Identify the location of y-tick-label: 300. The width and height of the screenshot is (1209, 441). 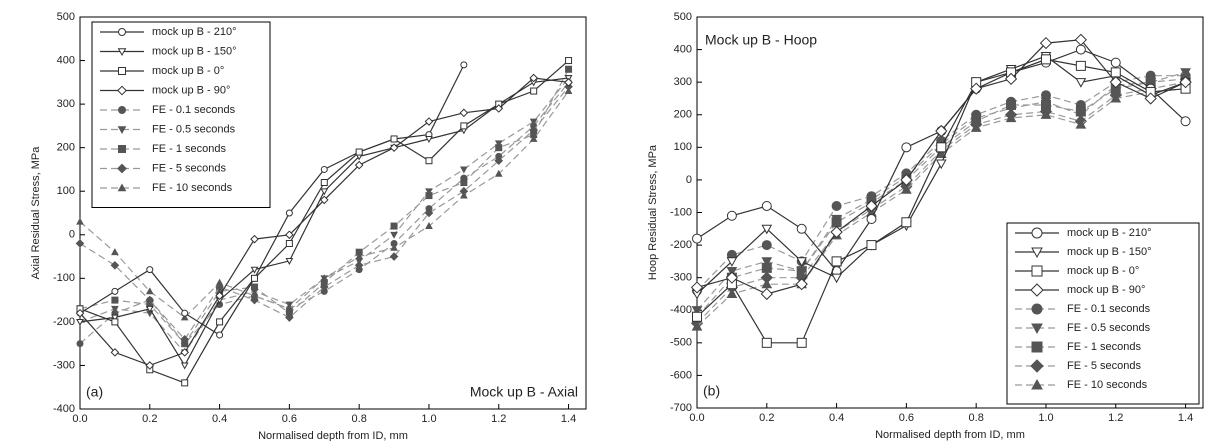
(66, 104).